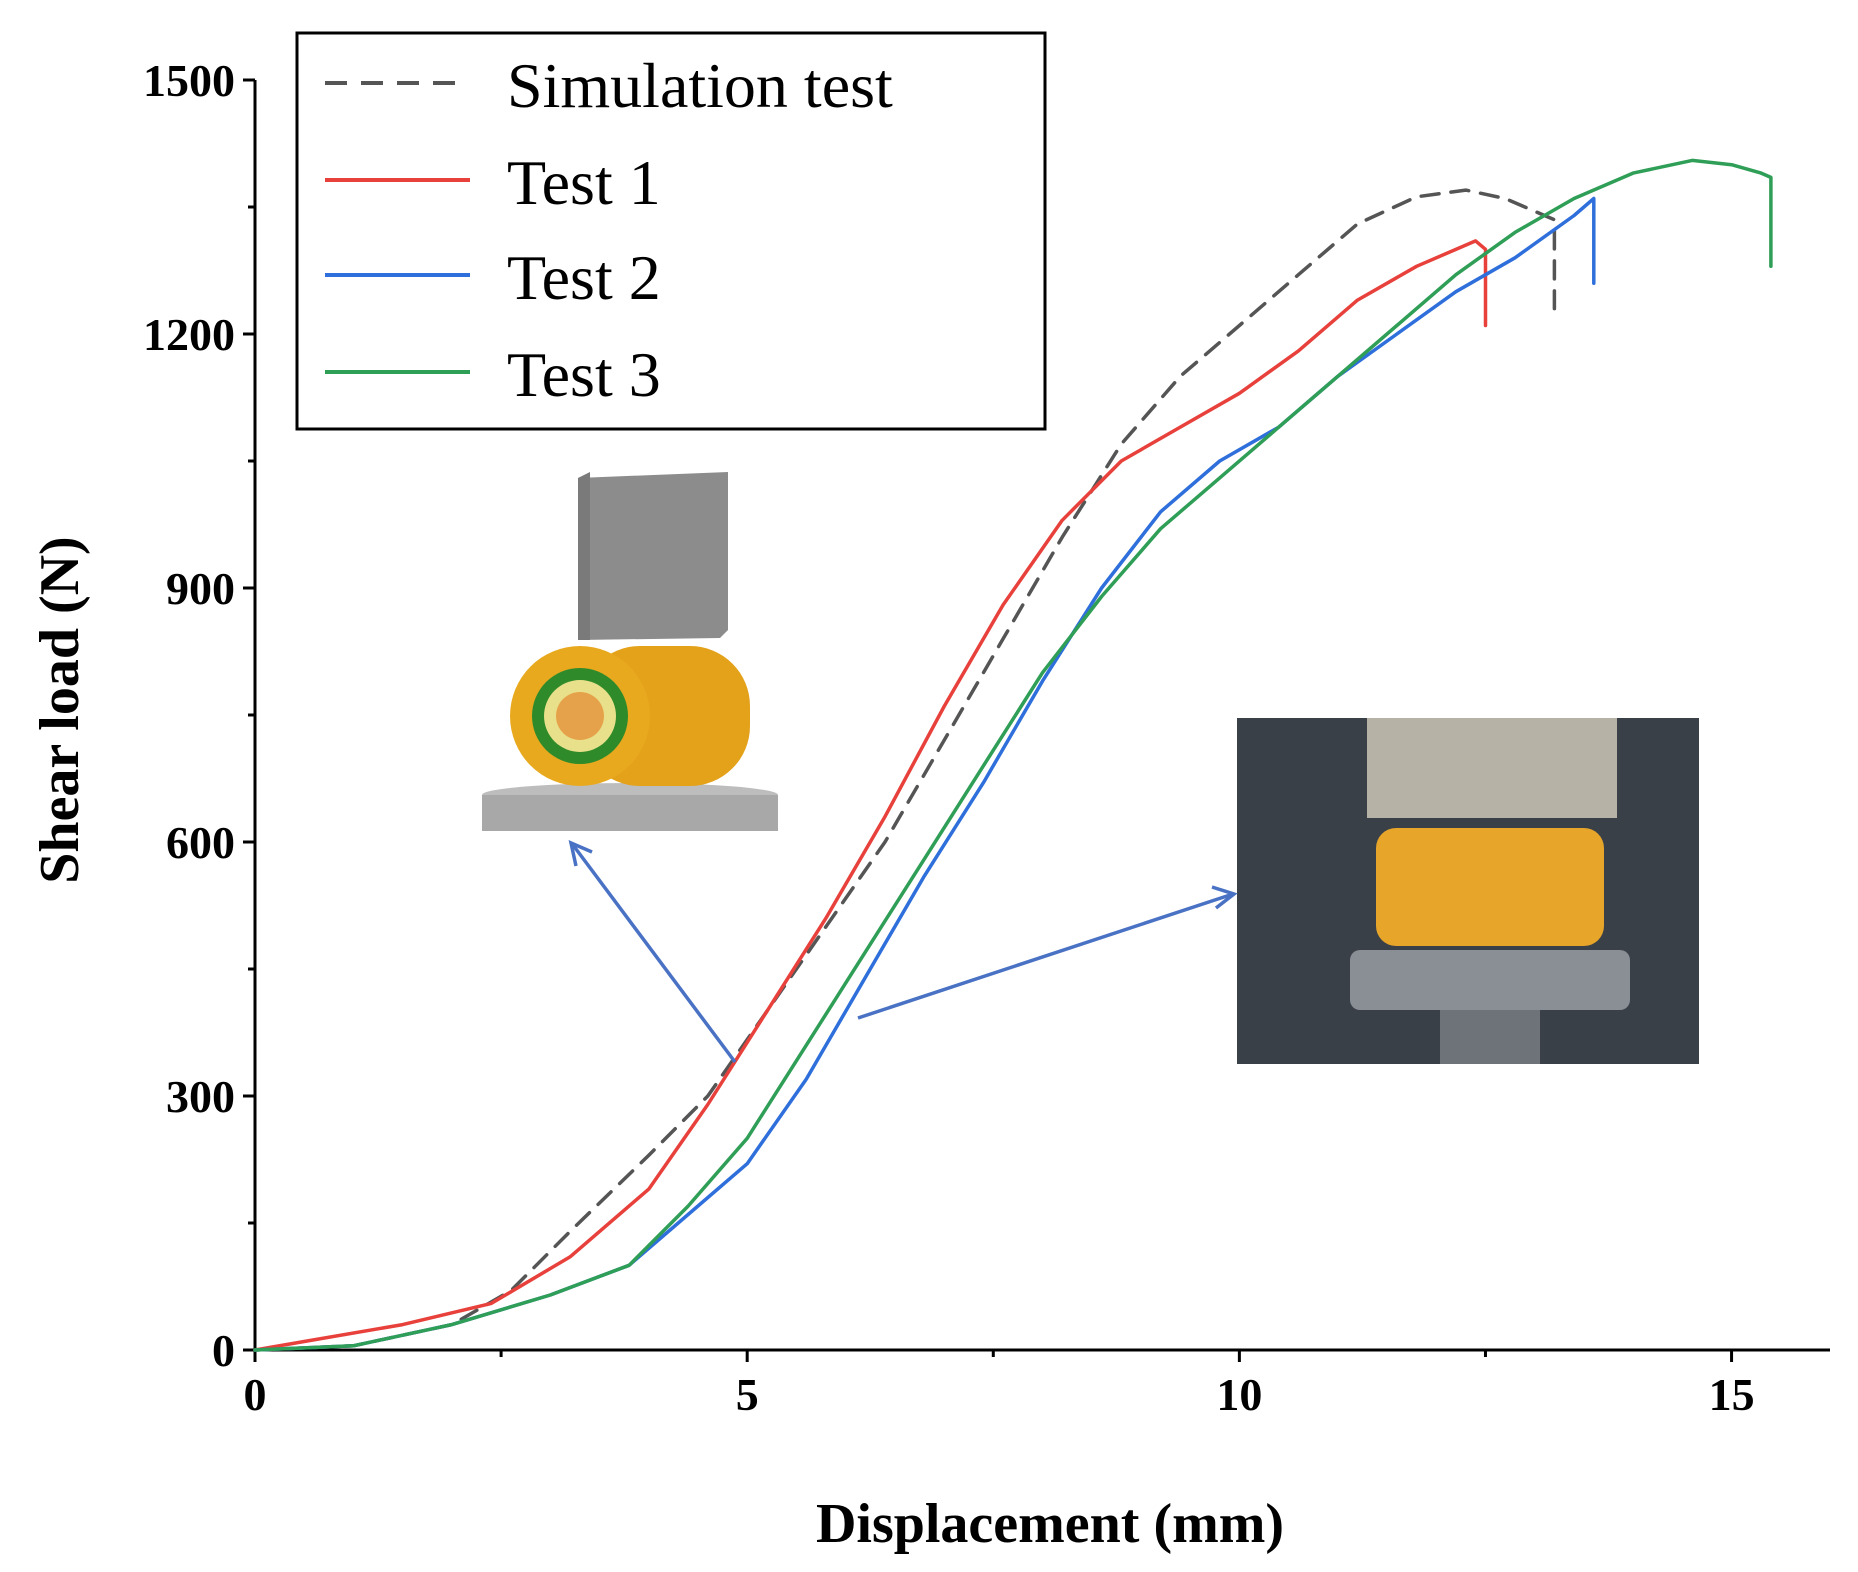 This screenshot has width=1858, height=1572. I want to click on y-axis-title: Shear load (N), so click(60, 709).